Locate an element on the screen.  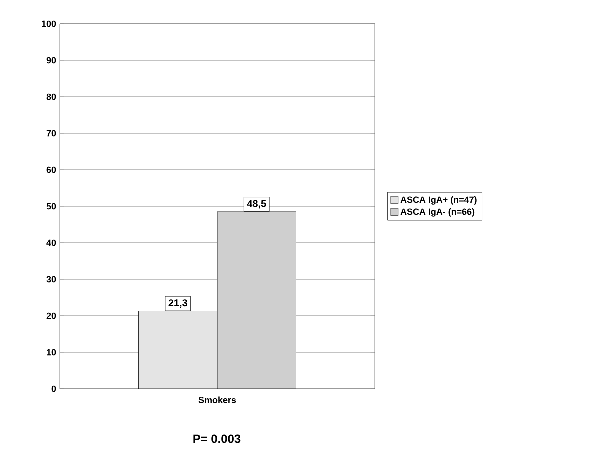
y-tick-label: 90 is located at coordinates (51, 60).